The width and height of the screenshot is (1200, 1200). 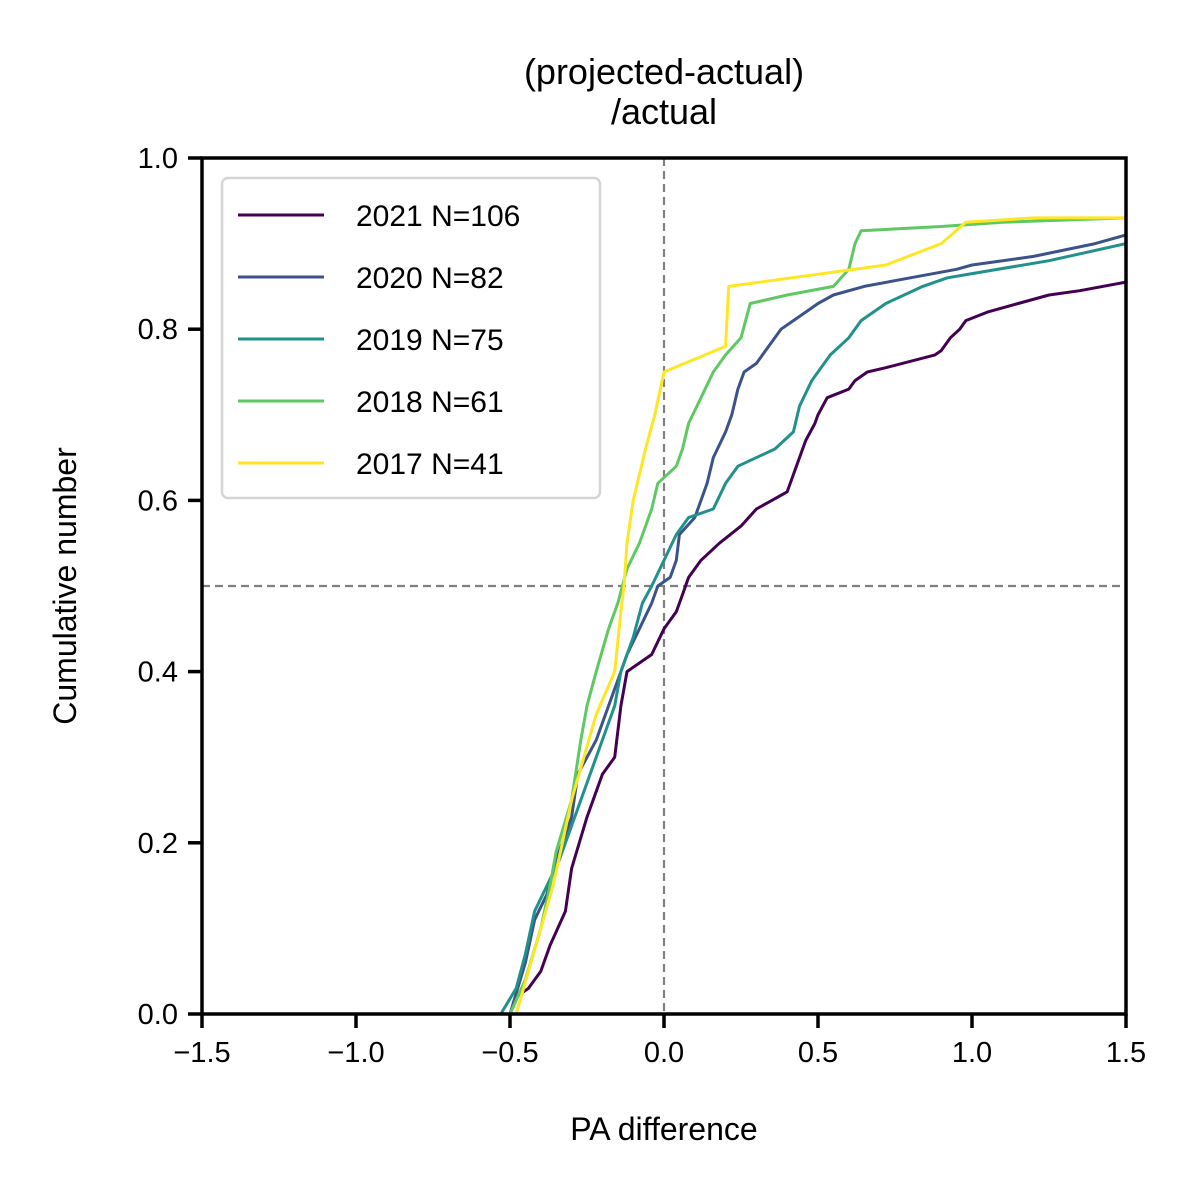 I want to click on chart-title-line: (projected-actual), so click(x=664, y=71).